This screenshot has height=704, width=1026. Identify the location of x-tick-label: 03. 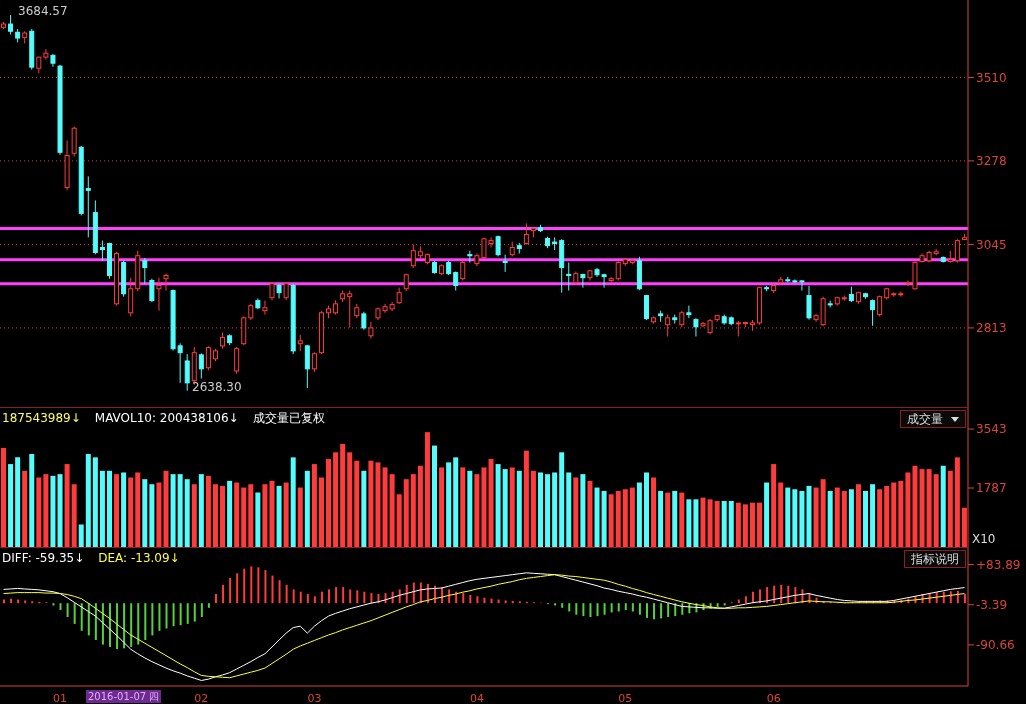
(314, 697).